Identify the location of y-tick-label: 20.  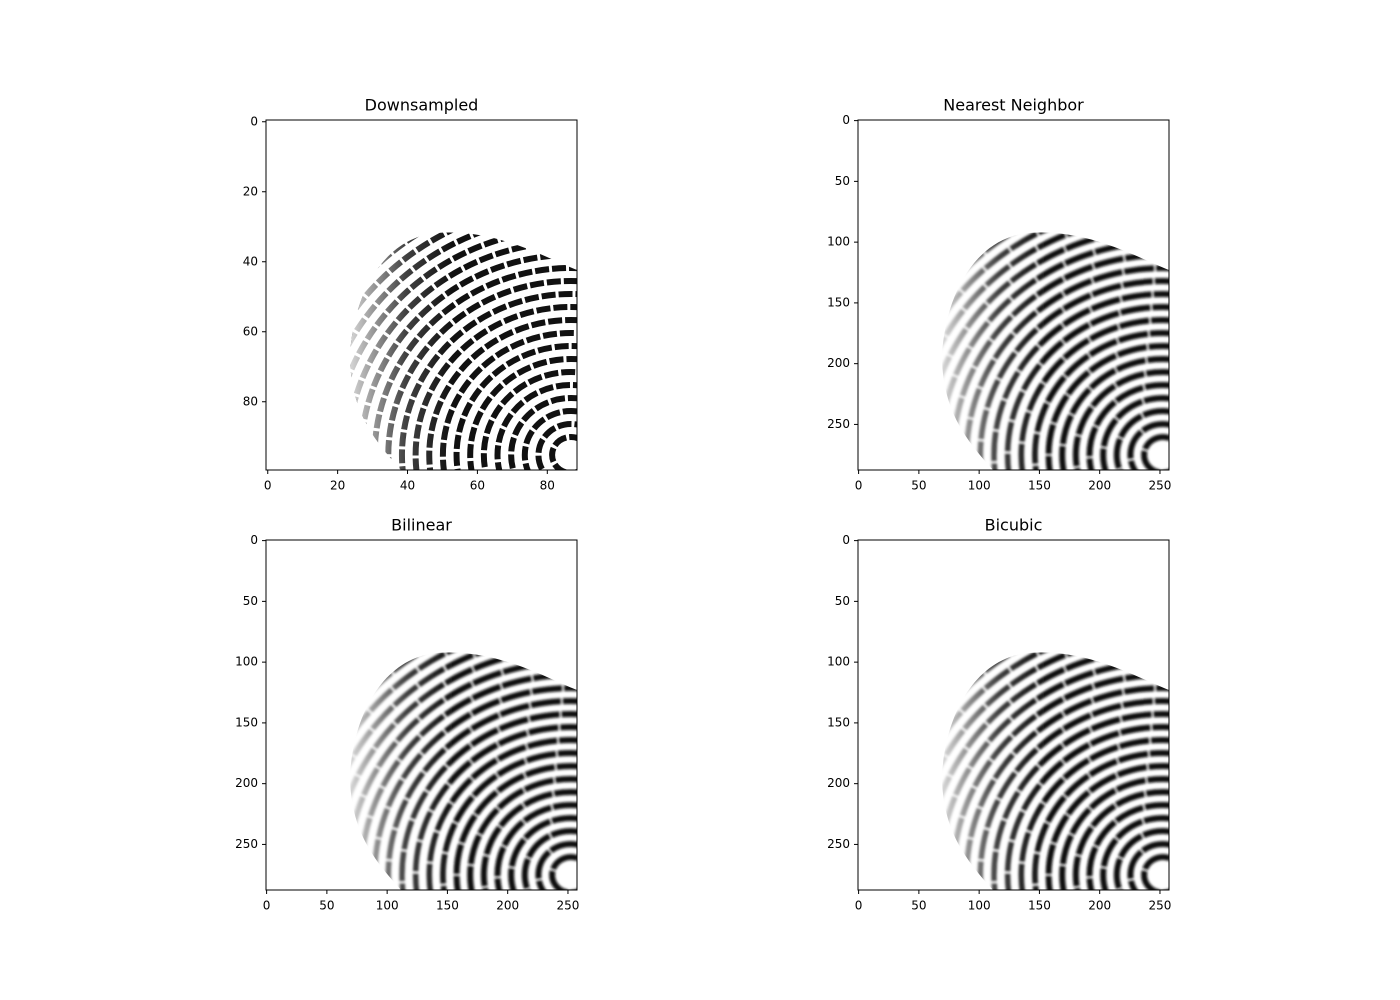
(250, 191).